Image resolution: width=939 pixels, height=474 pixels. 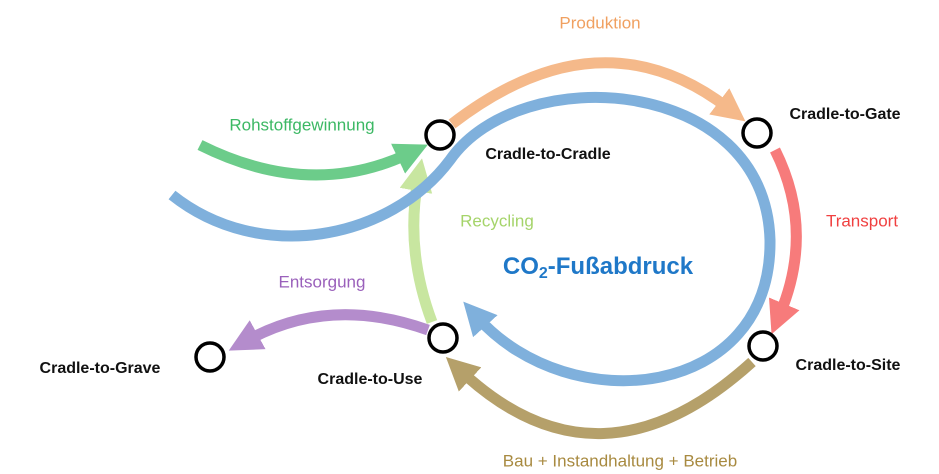 I want to click on arrow-entsorgung, so click(x=329, y=330).